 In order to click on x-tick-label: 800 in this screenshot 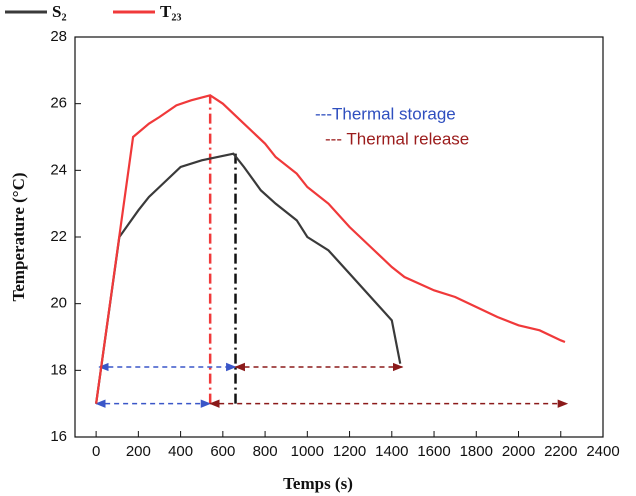, I will do `click(265, 451)`.